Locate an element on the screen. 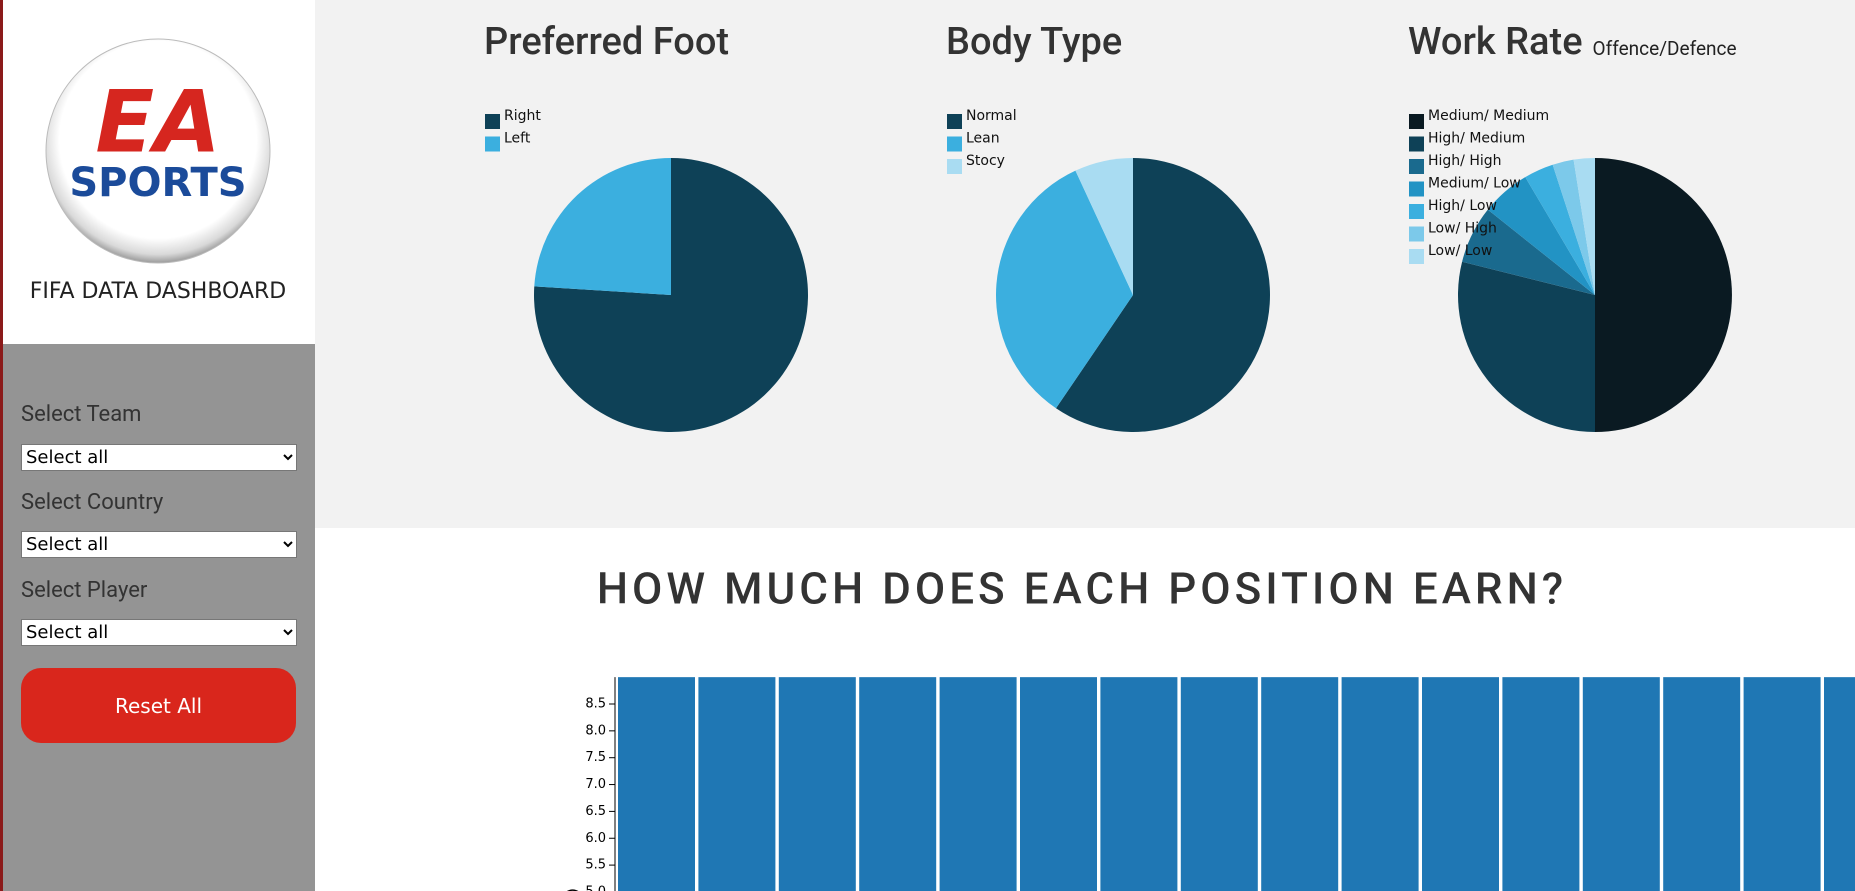 Image resolution: width=1855 pixels, height=891 pixels. y-tick-label: 5.5 is located at coordinates (595, 865).